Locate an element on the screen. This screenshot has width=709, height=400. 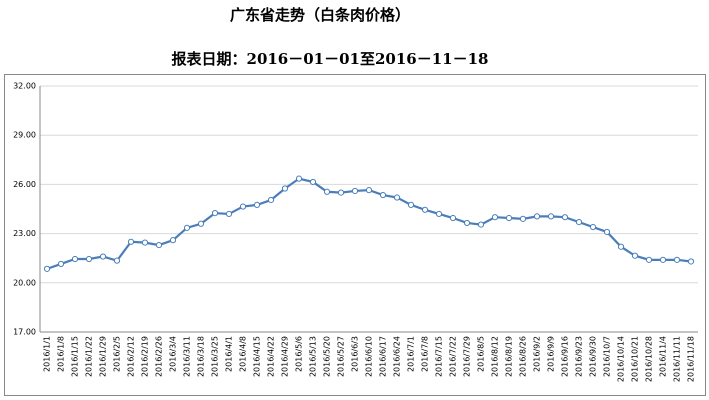
x-tick-label: 2016/4/22 is located at coordinates (271, 356).